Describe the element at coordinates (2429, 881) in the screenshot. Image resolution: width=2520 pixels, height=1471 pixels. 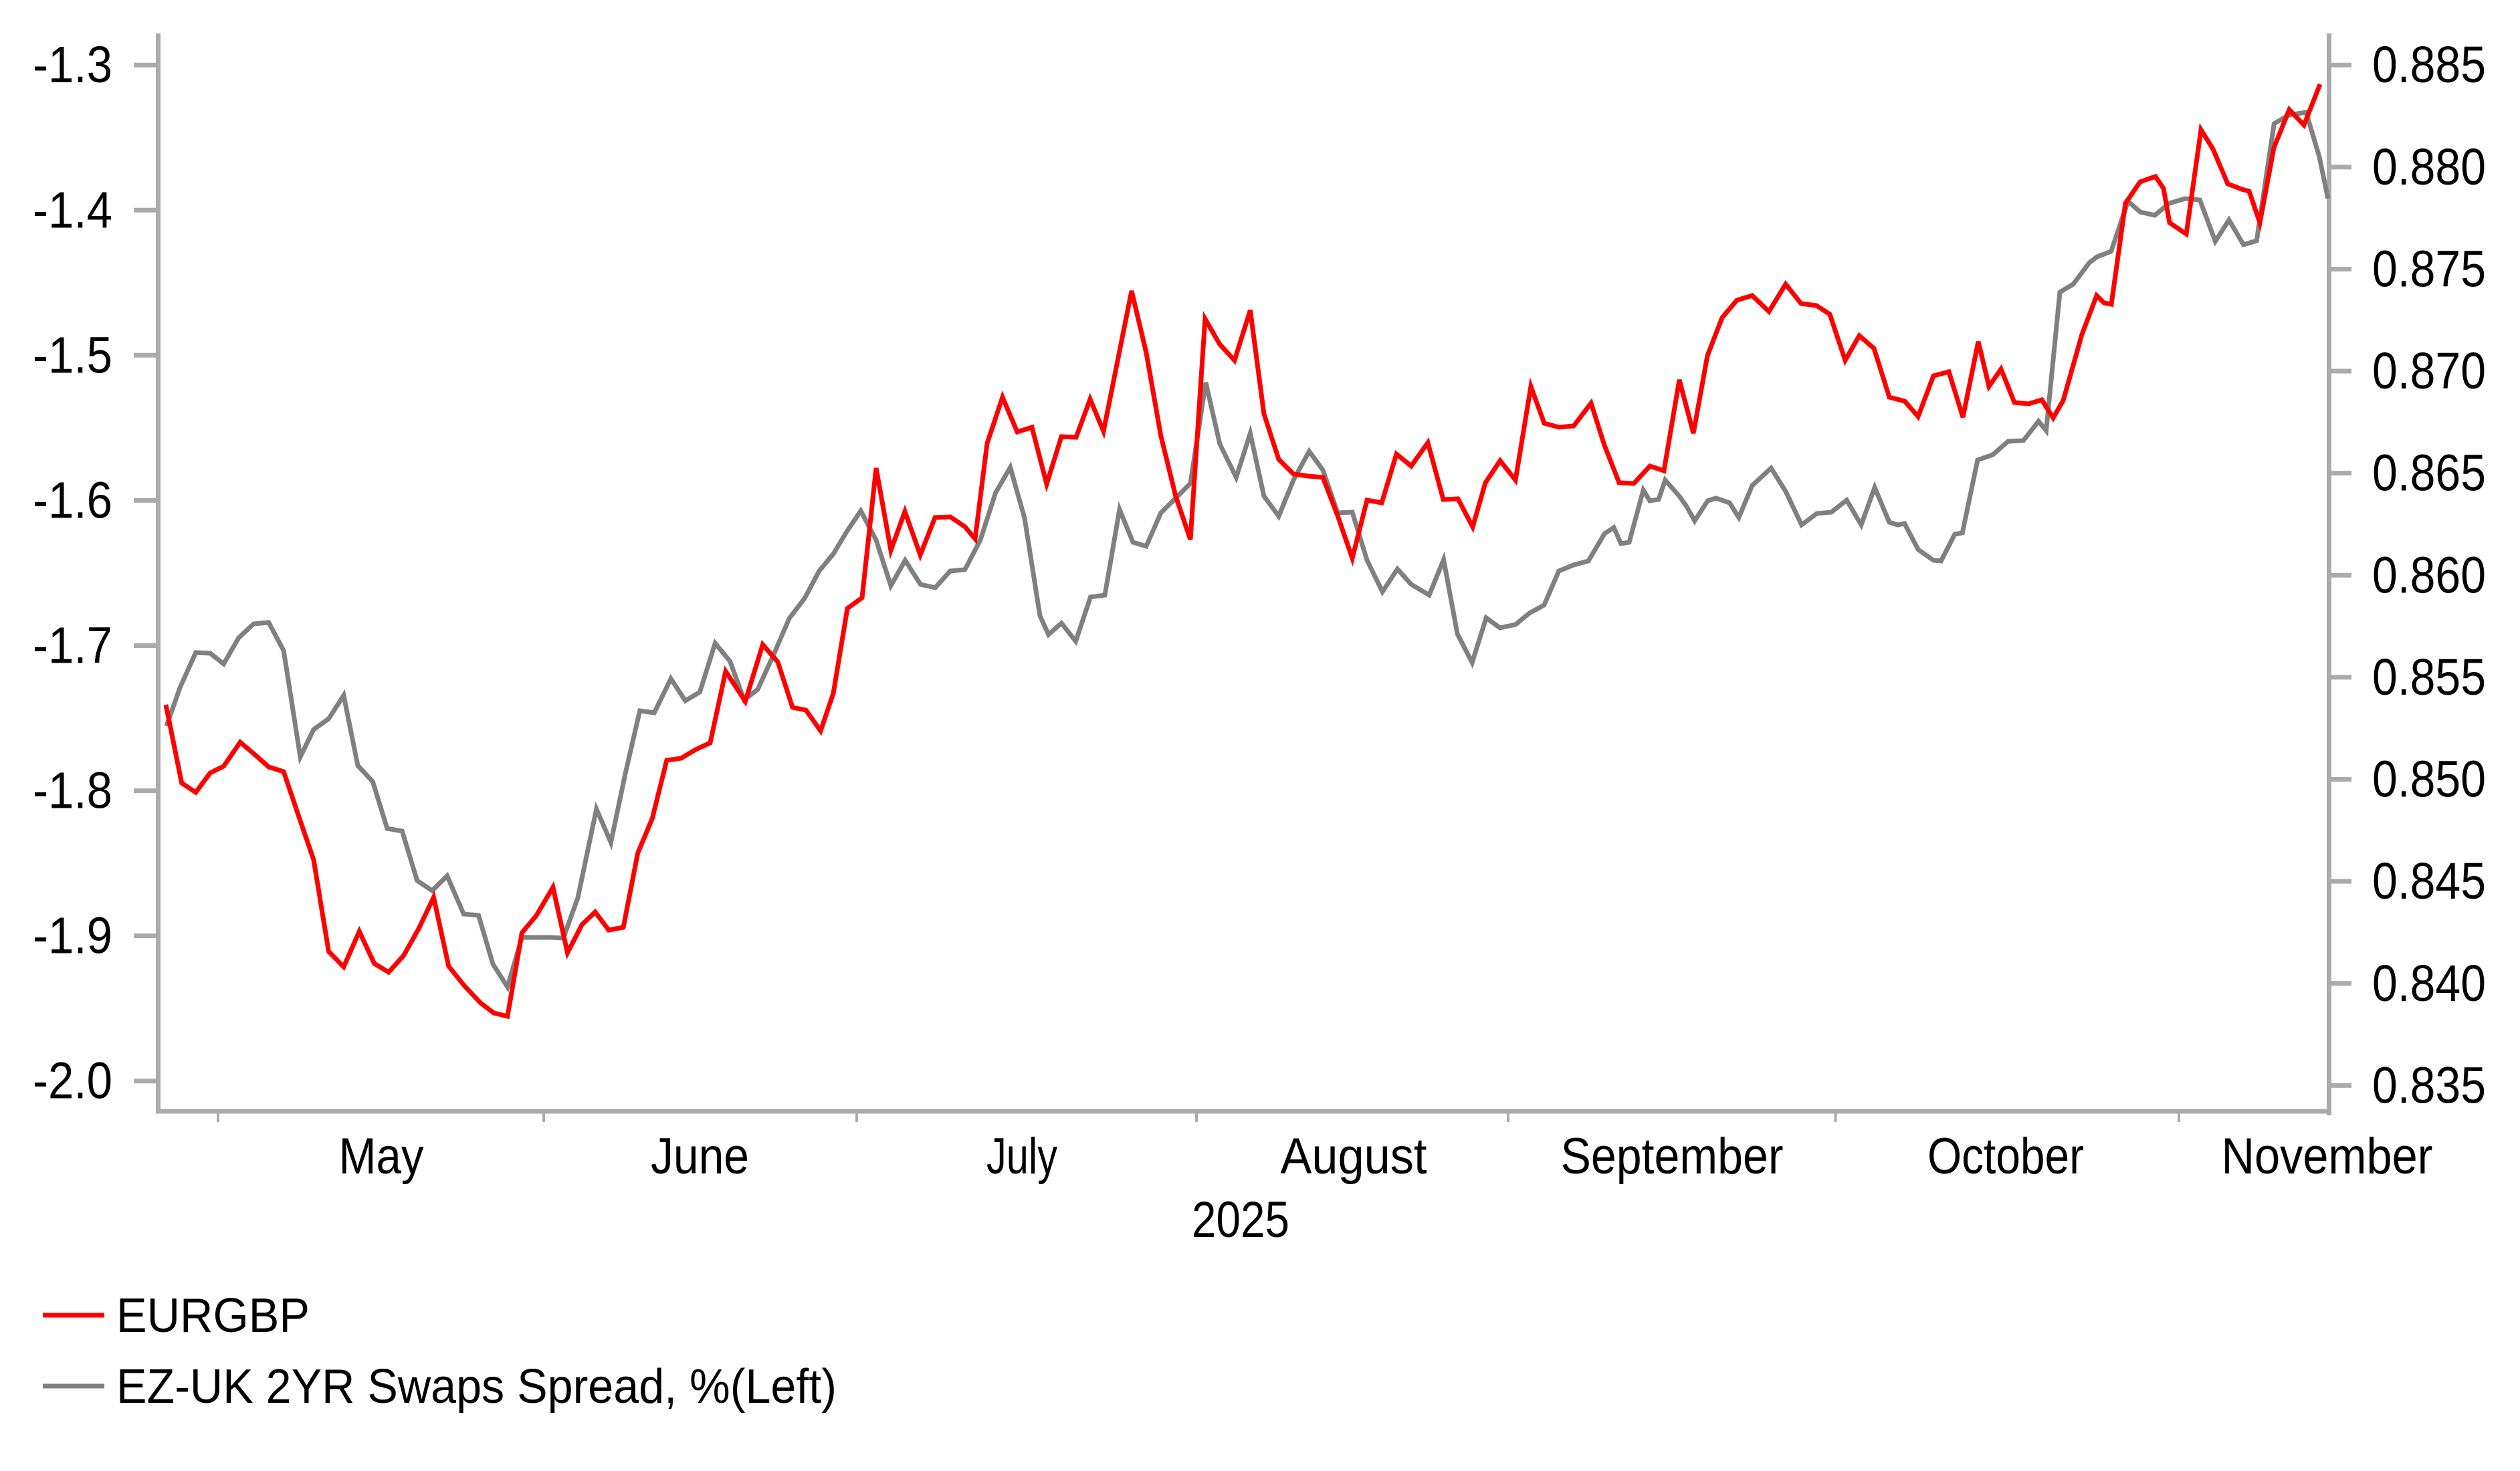
I see `svg-text: 0.845` at that location.